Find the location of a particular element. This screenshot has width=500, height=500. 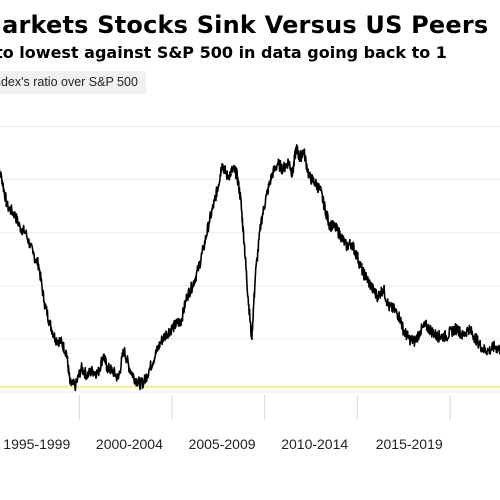

legend-label: ndex's ratio over S&P 500 is located at coordinates (73, 82).